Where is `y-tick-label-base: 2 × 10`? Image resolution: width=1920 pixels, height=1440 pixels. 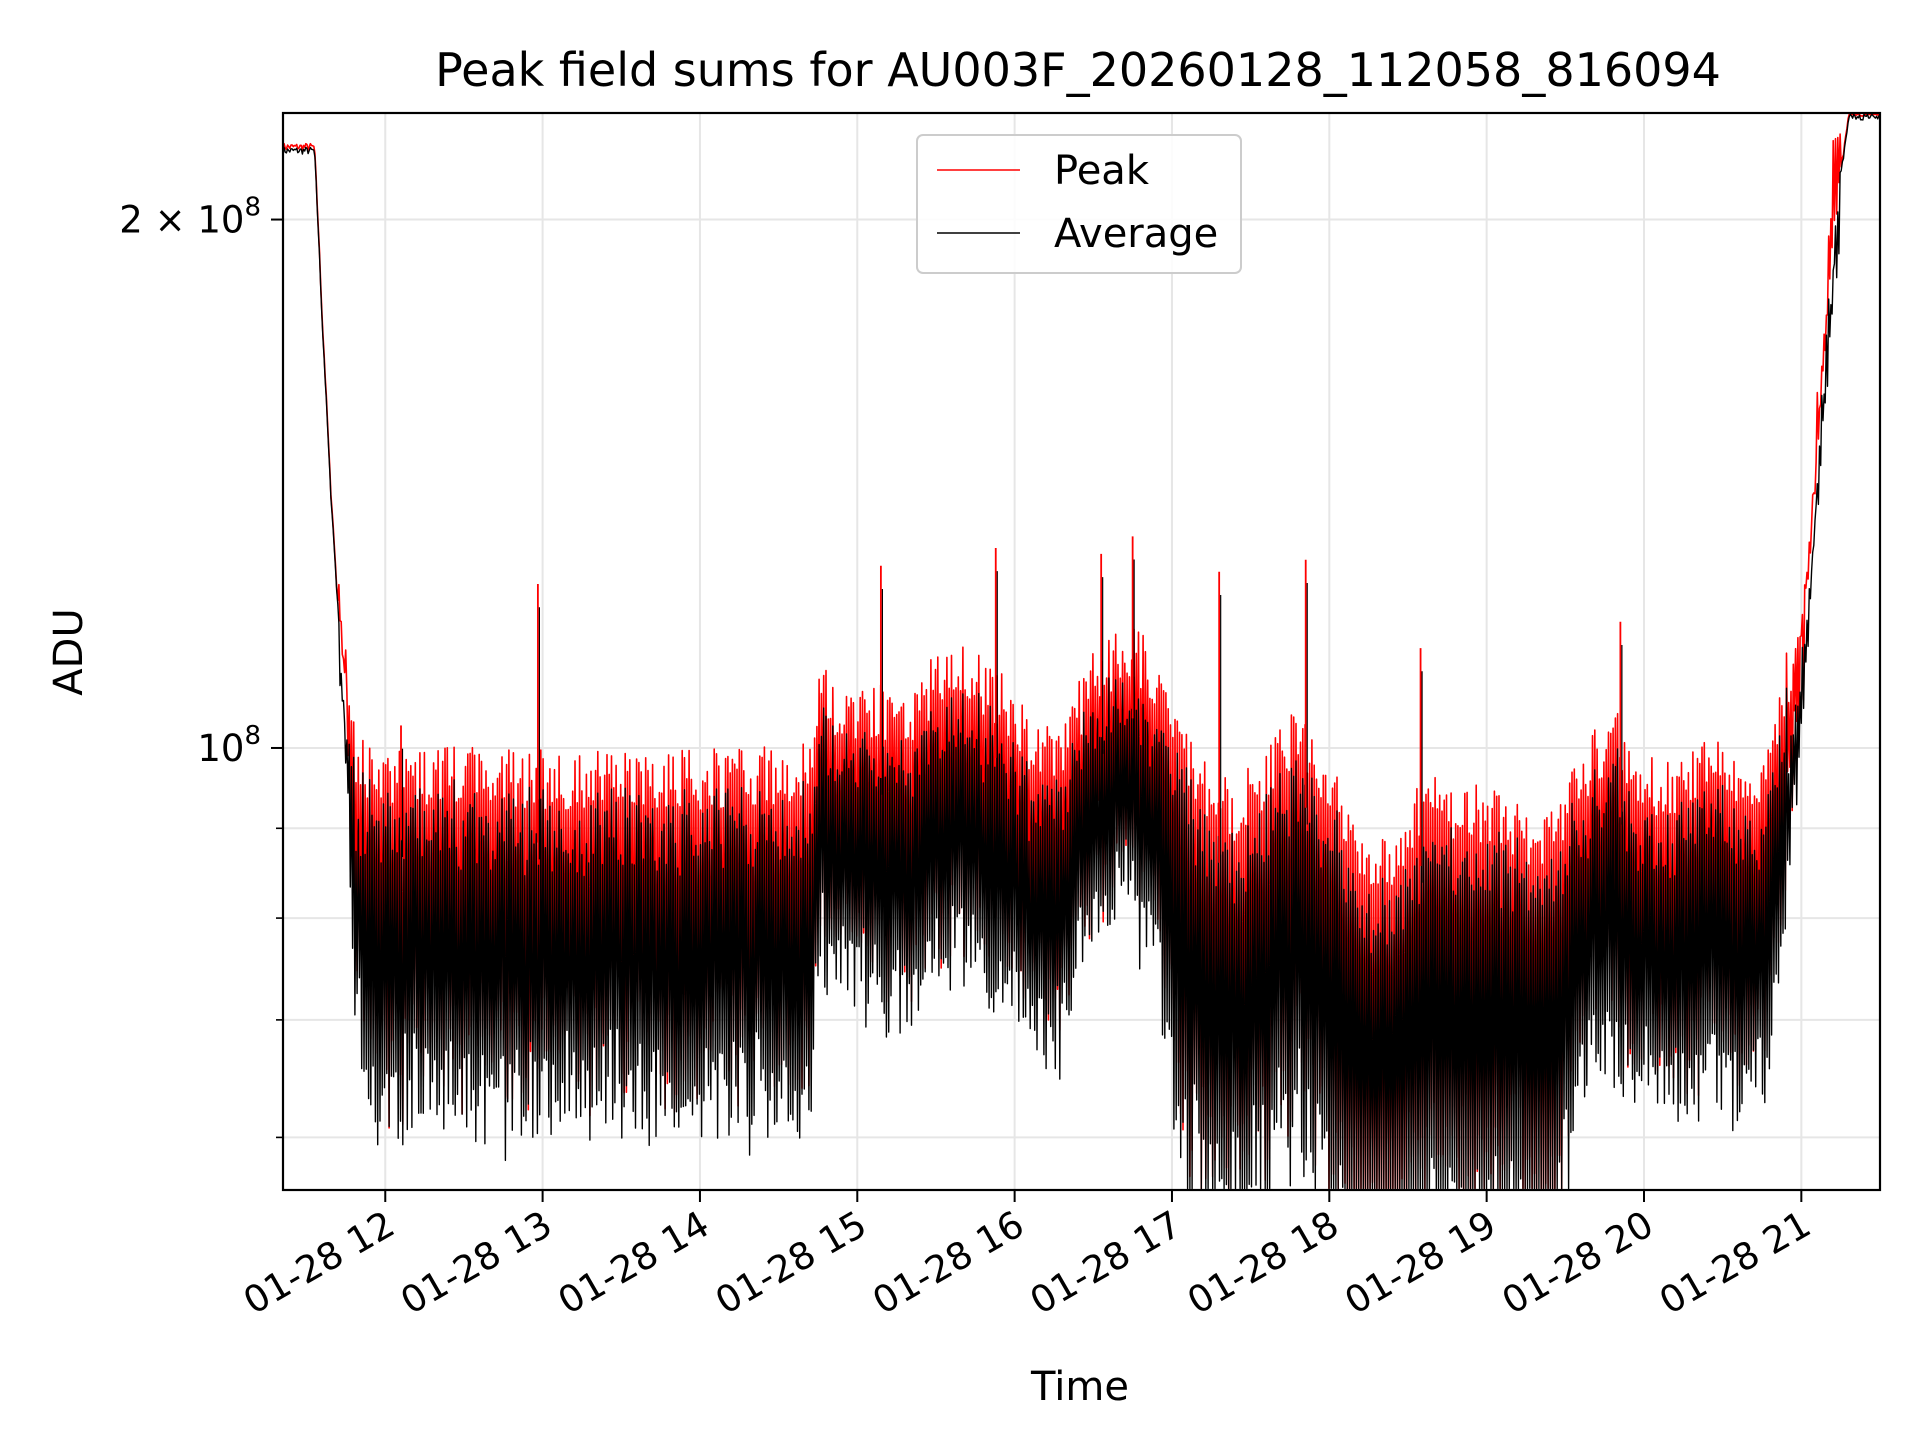
y-tick-label-base: 2 × 10 is located at coordinates (181, 220).